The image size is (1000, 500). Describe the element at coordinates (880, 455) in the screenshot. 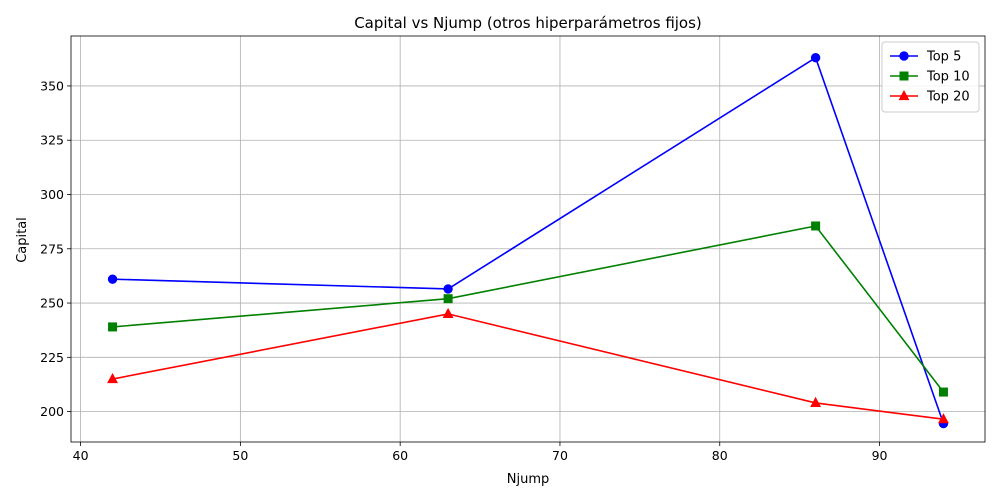

I see `x-tick-label: 90` at that location.